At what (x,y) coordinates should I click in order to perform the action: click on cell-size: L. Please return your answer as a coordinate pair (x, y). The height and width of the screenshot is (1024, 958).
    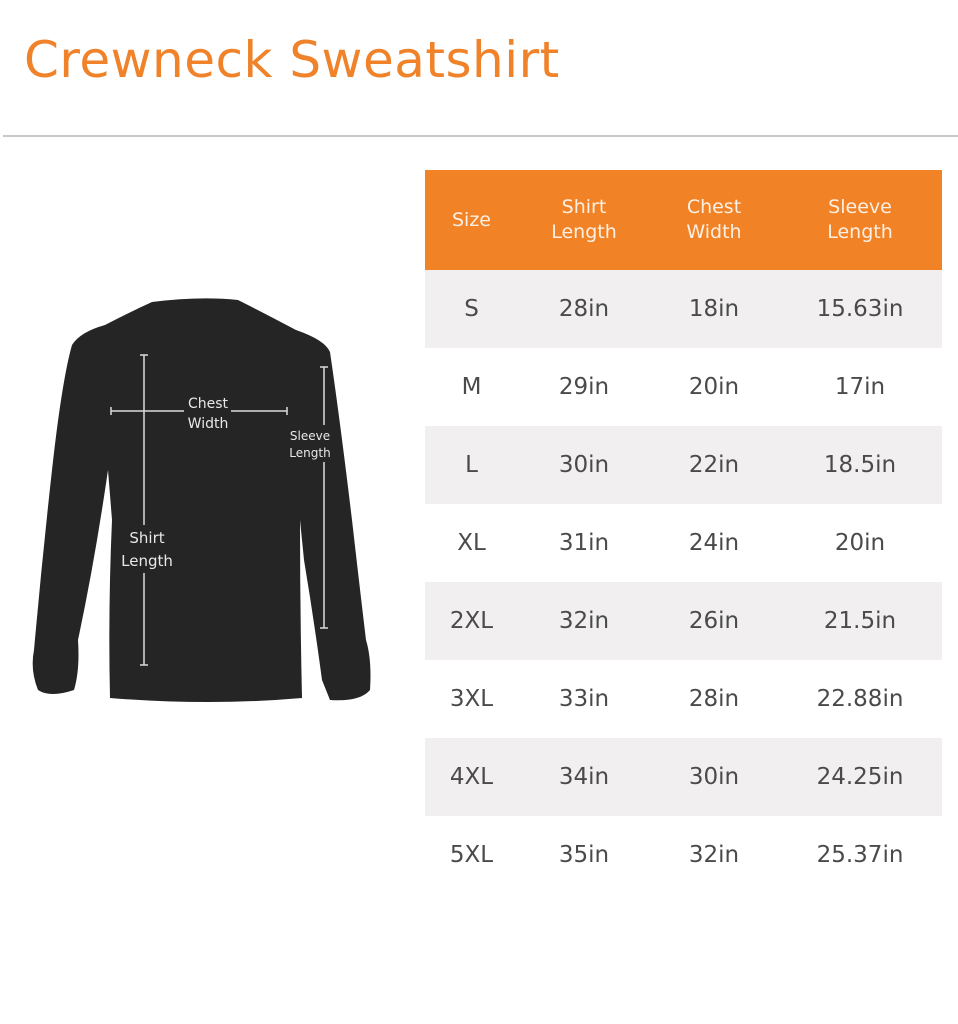
    Looking at the image, I should click on (471, 465).